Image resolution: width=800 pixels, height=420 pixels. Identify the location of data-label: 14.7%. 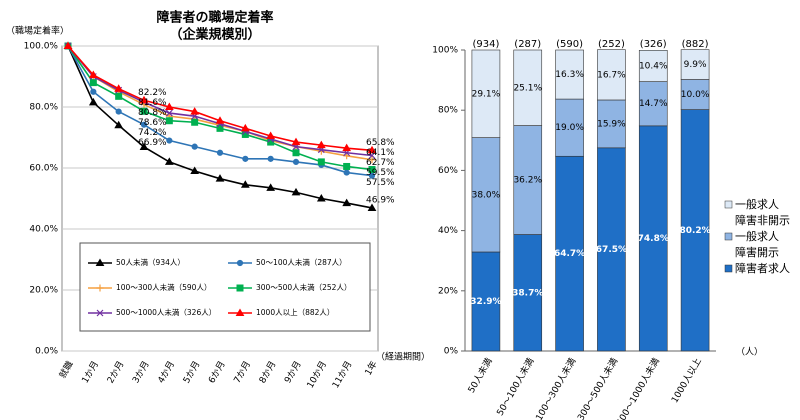
(653, 104).